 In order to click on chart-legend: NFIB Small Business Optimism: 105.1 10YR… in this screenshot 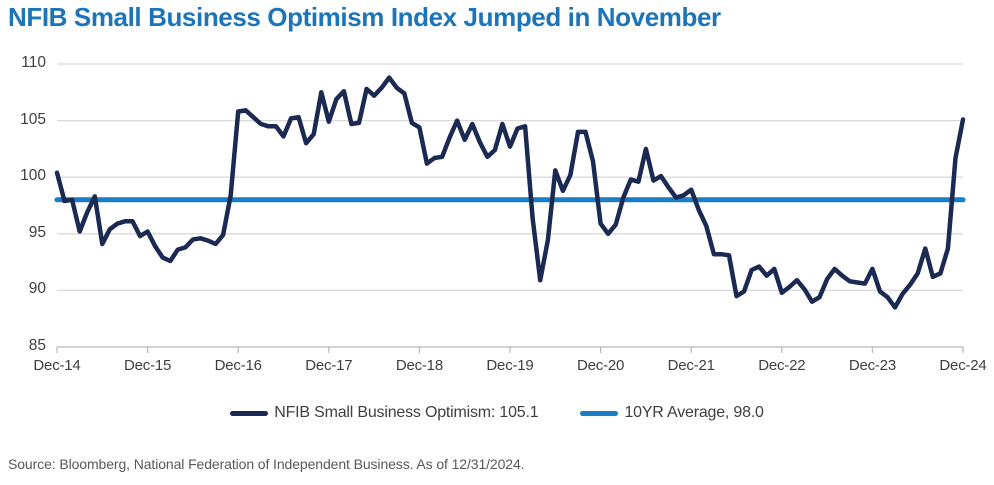, I will do `click(497, 413)`.